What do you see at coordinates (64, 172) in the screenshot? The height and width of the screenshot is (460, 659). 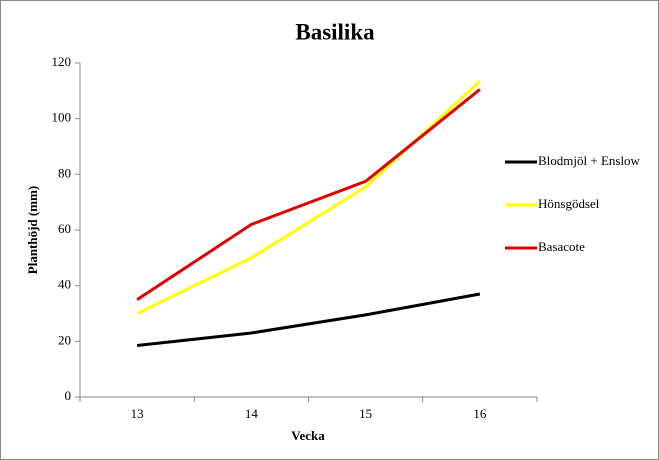 I see `y-tick-label: 80` at bounding box center [64, 172].